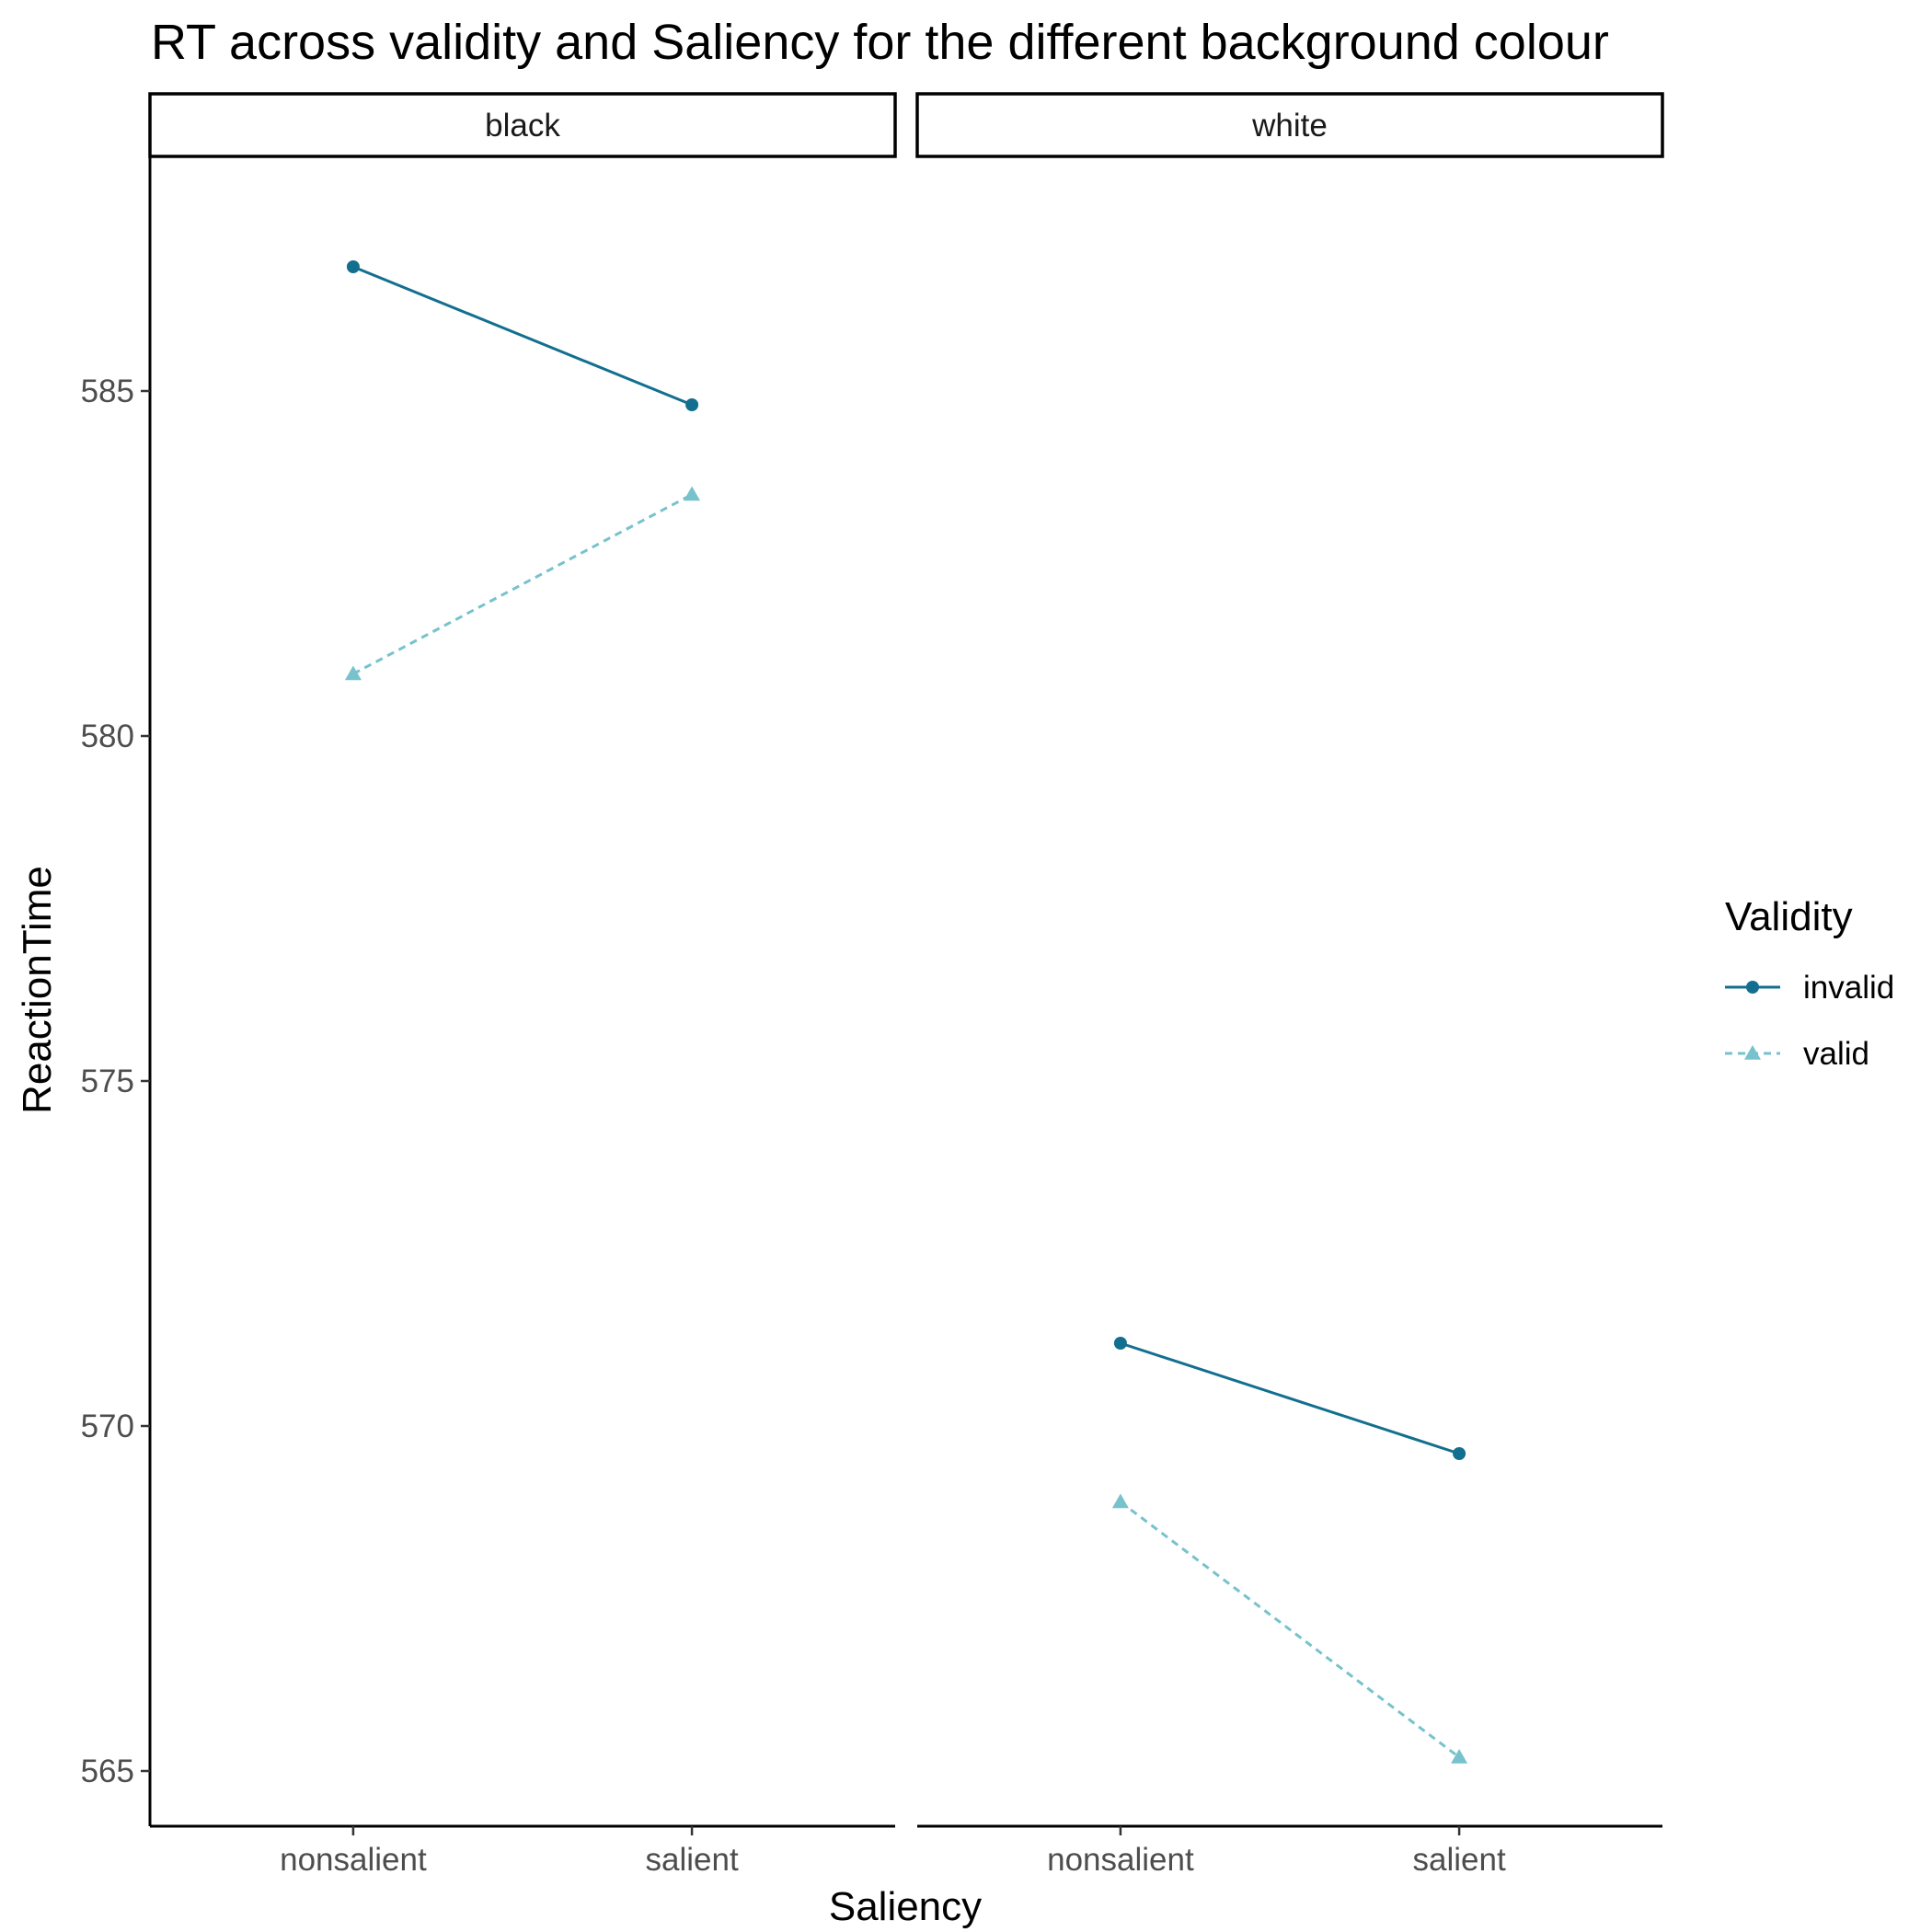  What do you see at coordinates (107, 1771) in the screenshot?
I see `y-tick-label: 565` at bounding box center [107, 1771].